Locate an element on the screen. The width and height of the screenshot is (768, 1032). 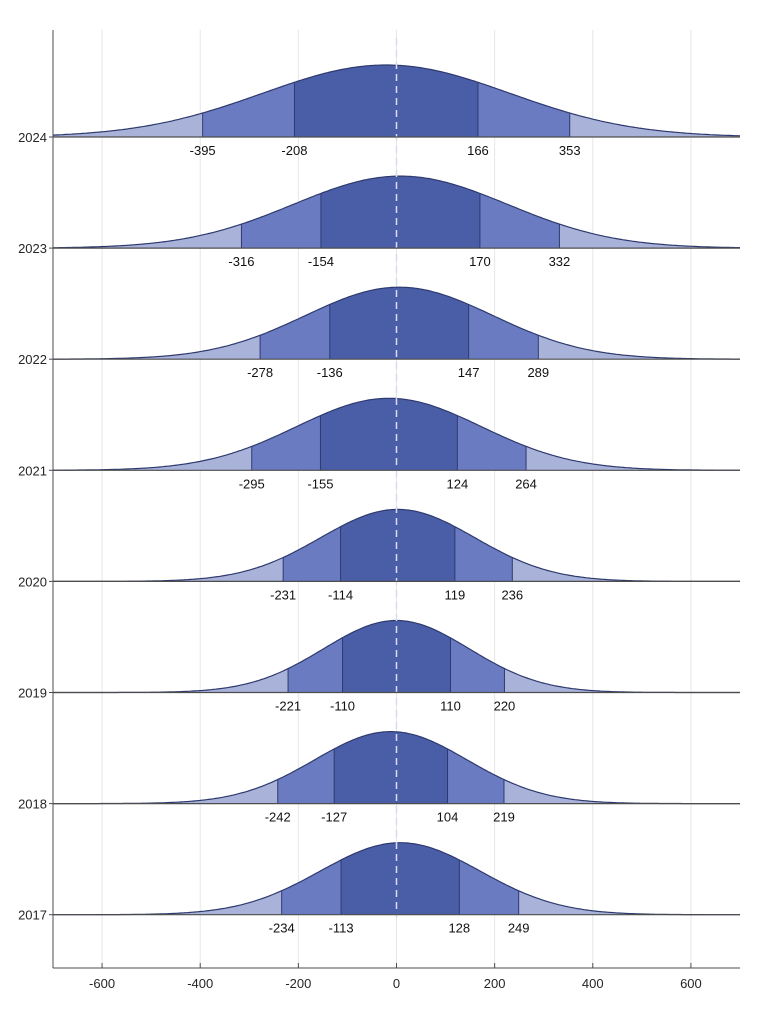
y-tick-label: 2021 is located at coordinates (32, 470).